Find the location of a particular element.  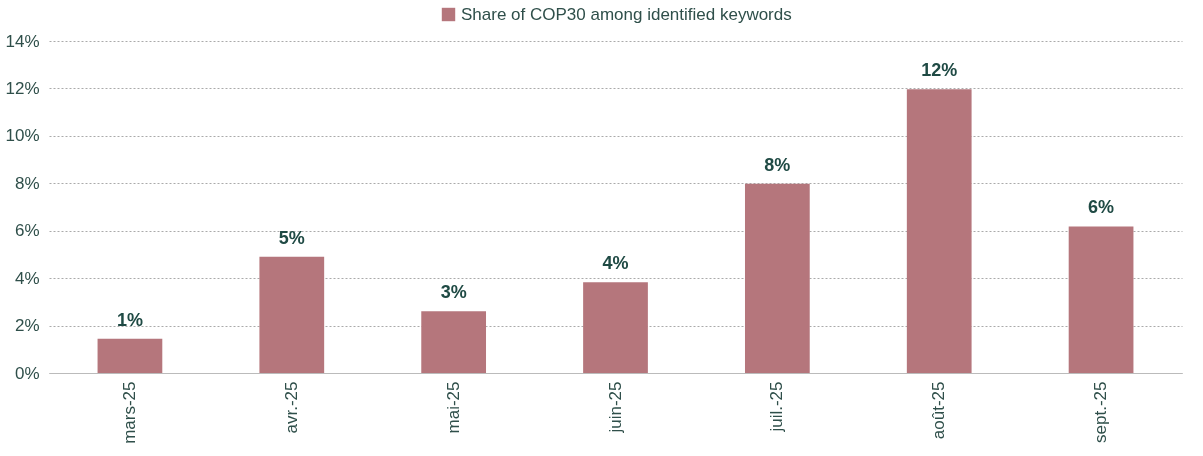

text: 8% is located at coordinates (777, 164).